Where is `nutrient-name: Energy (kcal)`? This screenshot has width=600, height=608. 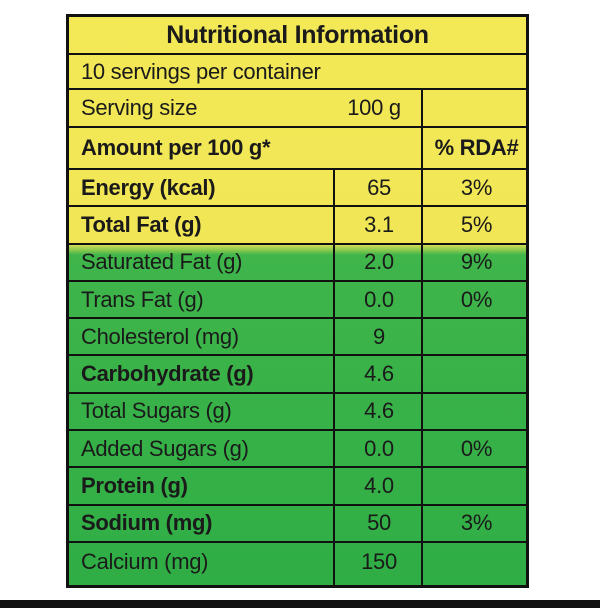
nutrient-name: Energy (kcal) is located at coordinates (148, 187).